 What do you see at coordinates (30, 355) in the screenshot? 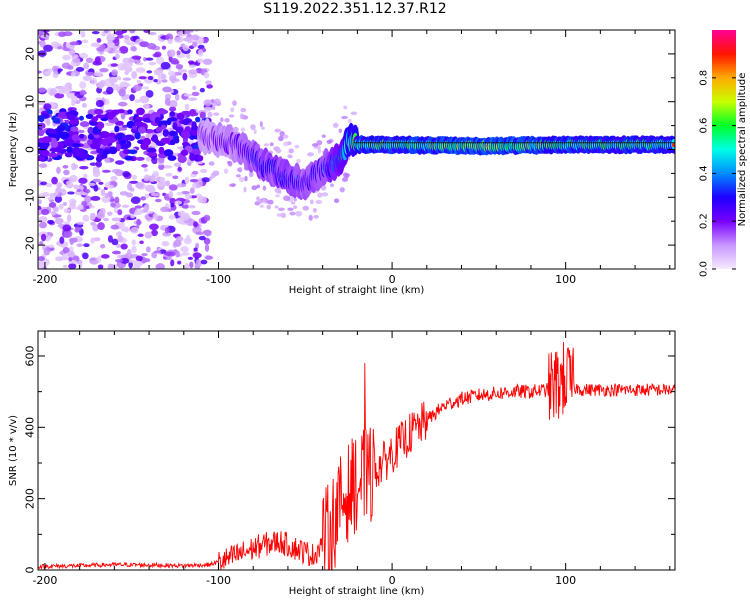
I see `snr-ytick-label: 600` at bounding box center [30, 355].